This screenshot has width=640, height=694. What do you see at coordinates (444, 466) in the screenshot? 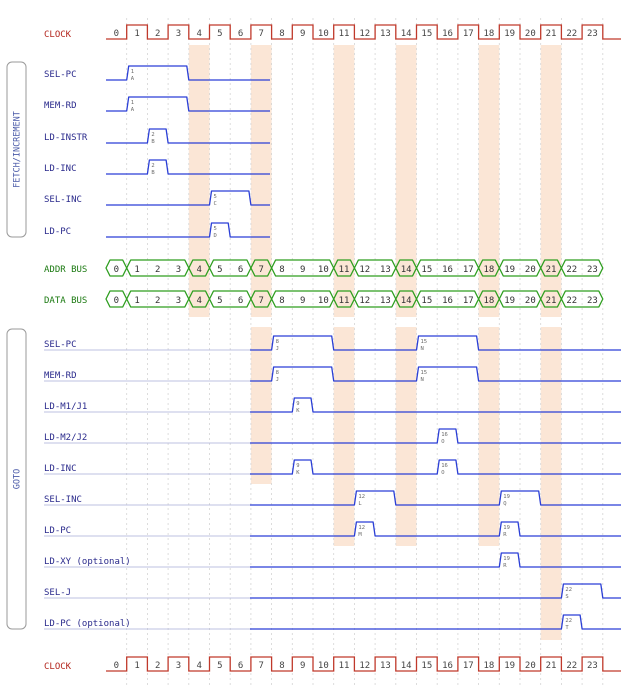
I see `pulse-step-annotation: 16` at bounding box center [444, 466].